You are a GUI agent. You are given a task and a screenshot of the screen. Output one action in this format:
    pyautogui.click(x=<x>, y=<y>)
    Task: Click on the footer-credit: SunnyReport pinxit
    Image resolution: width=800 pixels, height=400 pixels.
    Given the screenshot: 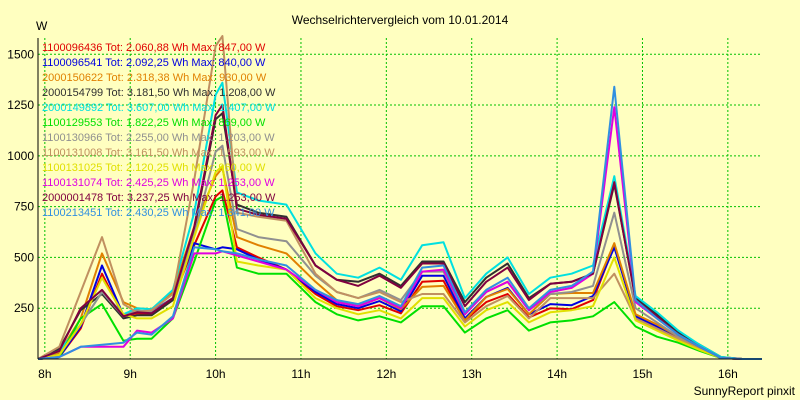 What is the action you would take?
    pyautogui.click(x=745, y=391)
    